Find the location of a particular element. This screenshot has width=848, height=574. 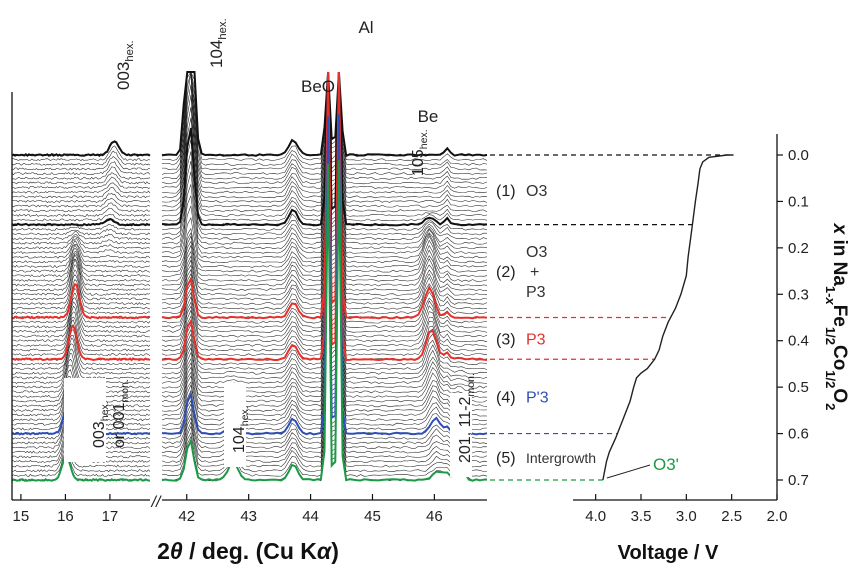

voltage-tick-label: 4.0 is located at coordinates (595, 516).